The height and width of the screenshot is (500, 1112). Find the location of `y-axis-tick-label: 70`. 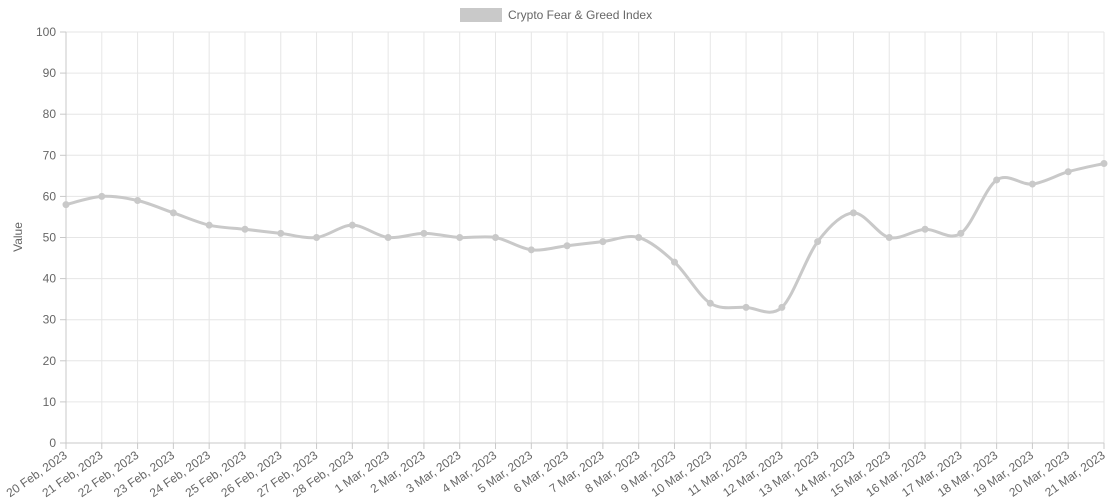

y-axis-tick-label: 70 is located at coordinates (50, 155).